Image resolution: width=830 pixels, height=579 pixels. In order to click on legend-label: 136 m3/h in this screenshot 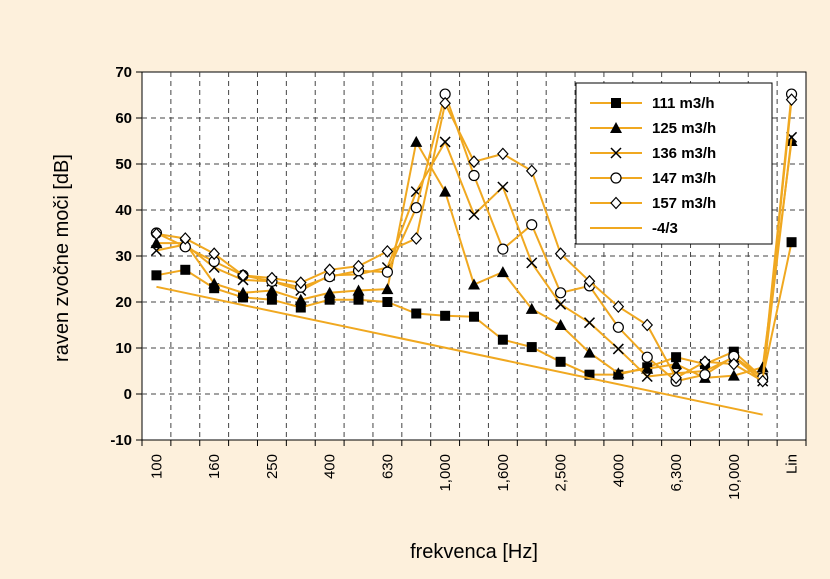, I will do `click(684, 153)`.